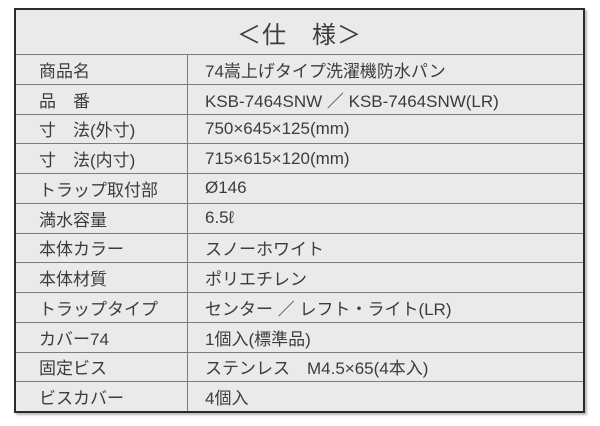 This screenshot has height=426, width=600. Describe the element at coordinates (81, 399) in the screenshot. I see `row-label-screw-covers: ビスカバー` at that location.